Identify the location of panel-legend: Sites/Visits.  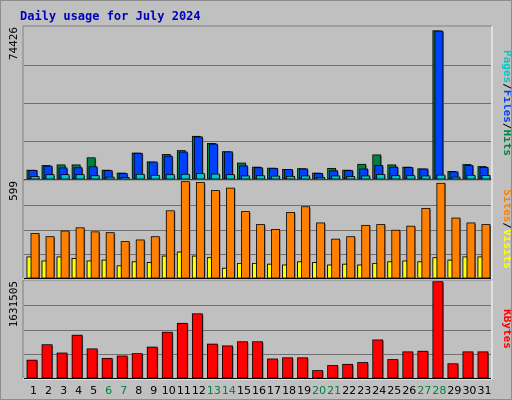
(506, 229).